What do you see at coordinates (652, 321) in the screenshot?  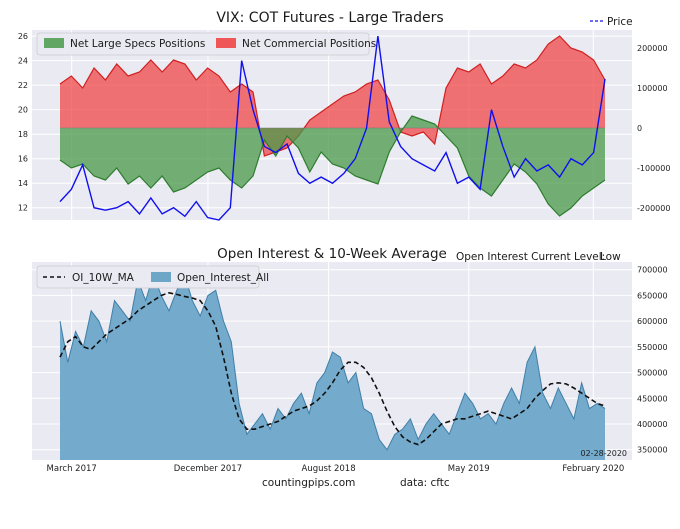 I see `oi-tick-label-5: 600000` at bounding box center [652, 321].